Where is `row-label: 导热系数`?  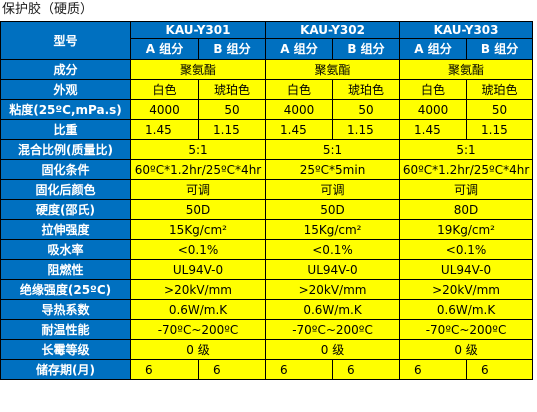 row-label: 导热系数 is located at coordinates (65, 309).